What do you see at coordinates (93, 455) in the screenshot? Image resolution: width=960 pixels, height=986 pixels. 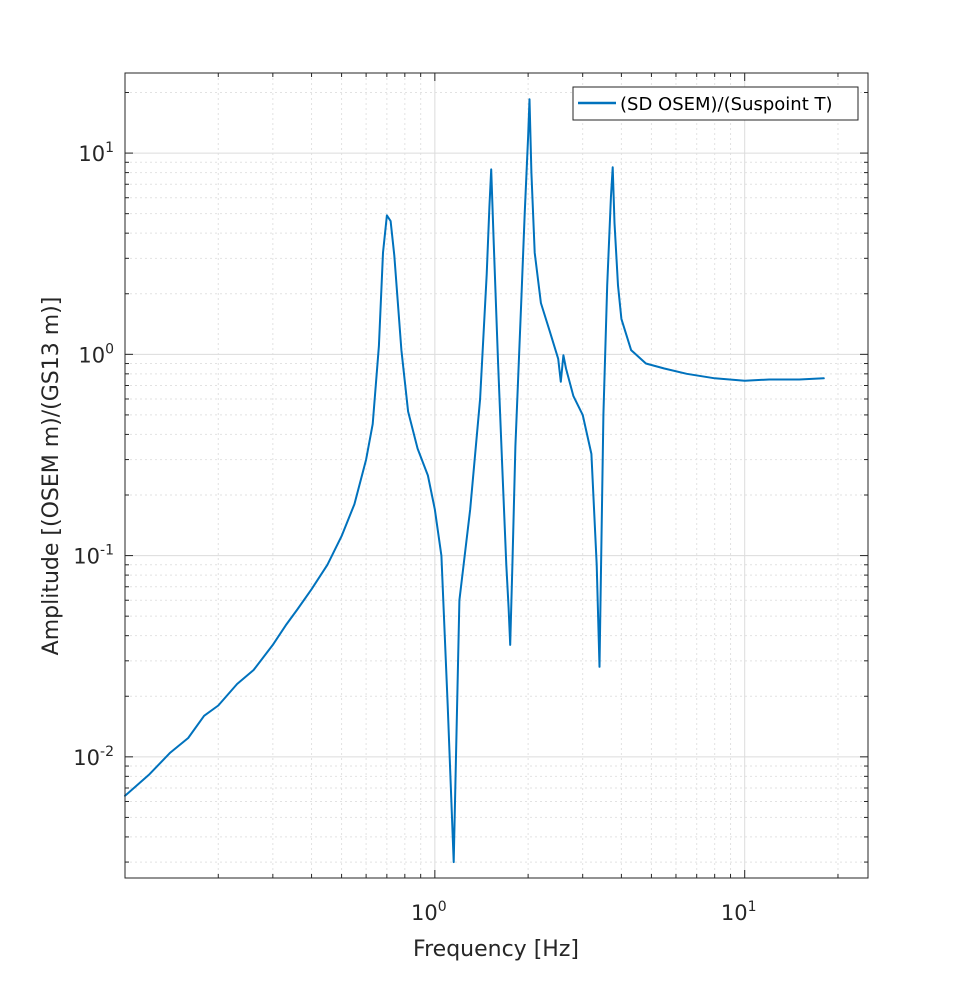 I see `y-tick-labels: 10⁻² 10⁻¹ 10⁰ 101` at bounding box center [93, 455].